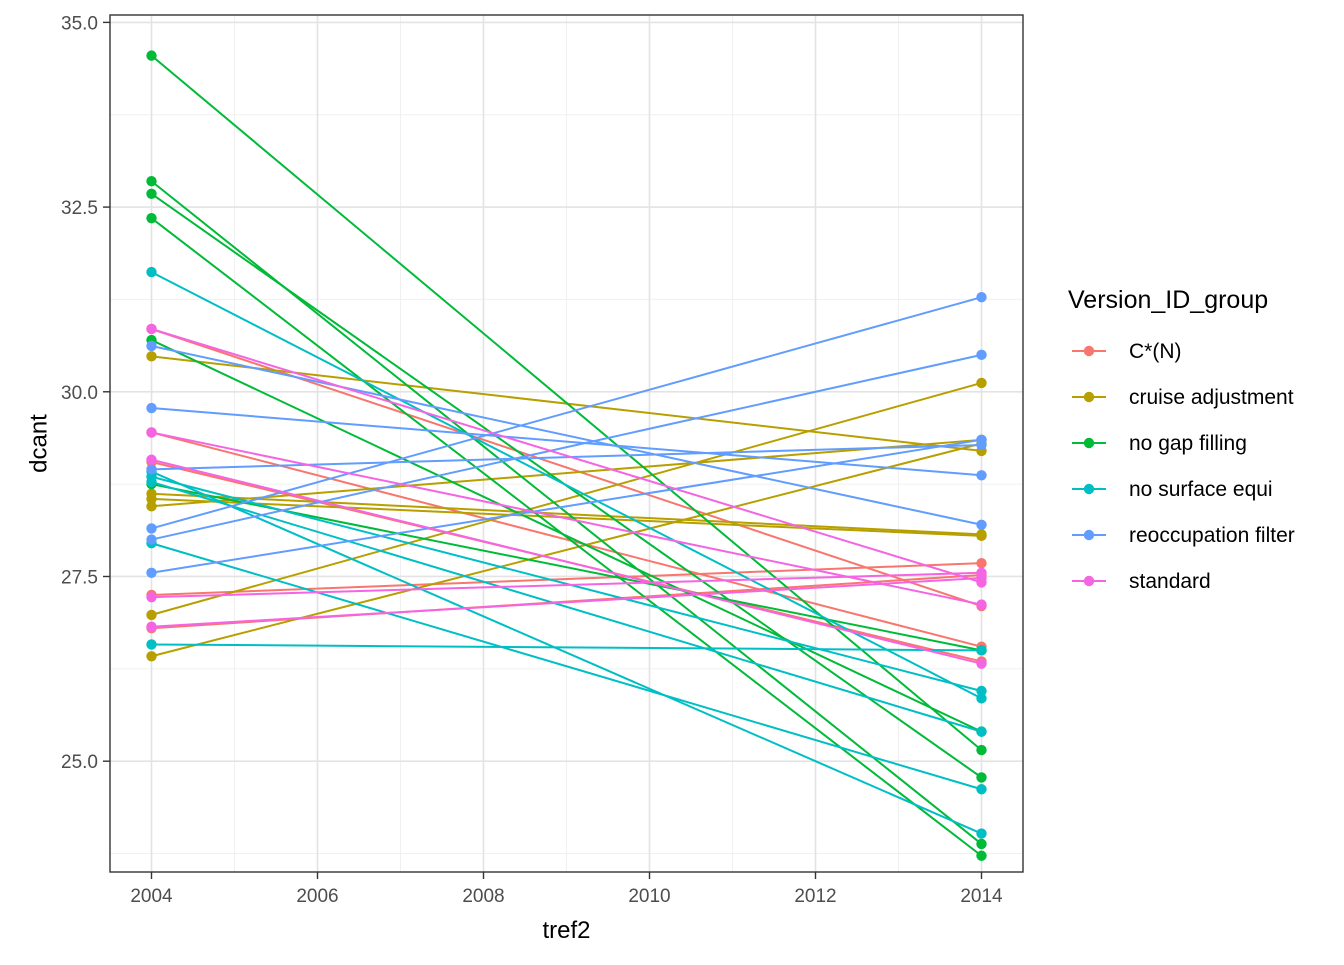 This screenshot has height=965, width=1344. I want to click on x-tick-label: 2008, so click(483, 896).